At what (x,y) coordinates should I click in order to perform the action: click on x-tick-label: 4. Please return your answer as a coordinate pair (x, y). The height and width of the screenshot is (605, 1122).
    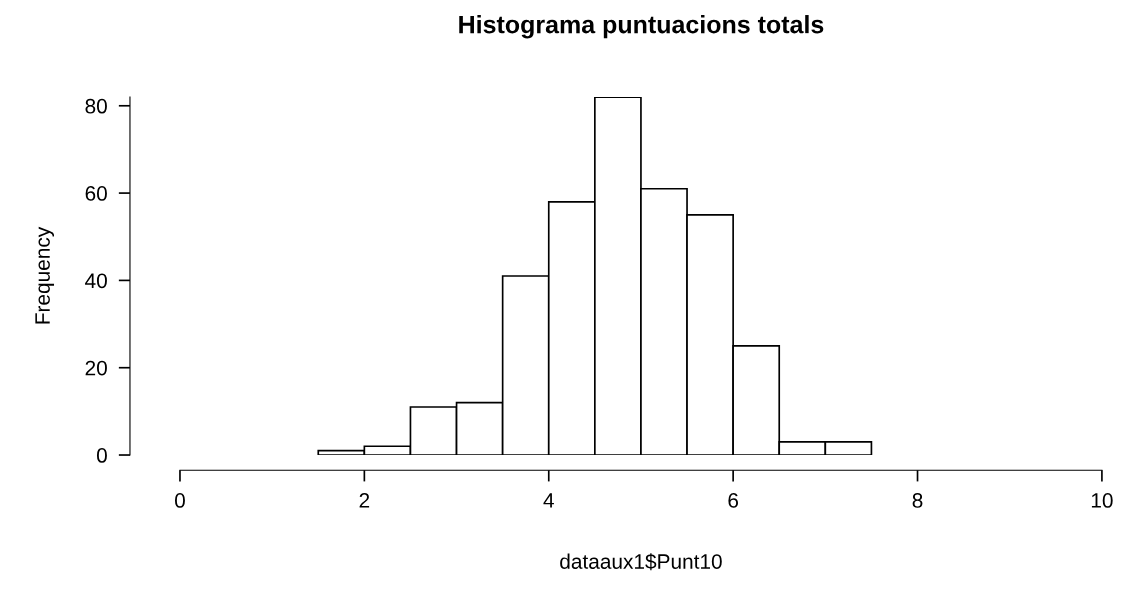
    Looking at the image, I should click on (548, 500).